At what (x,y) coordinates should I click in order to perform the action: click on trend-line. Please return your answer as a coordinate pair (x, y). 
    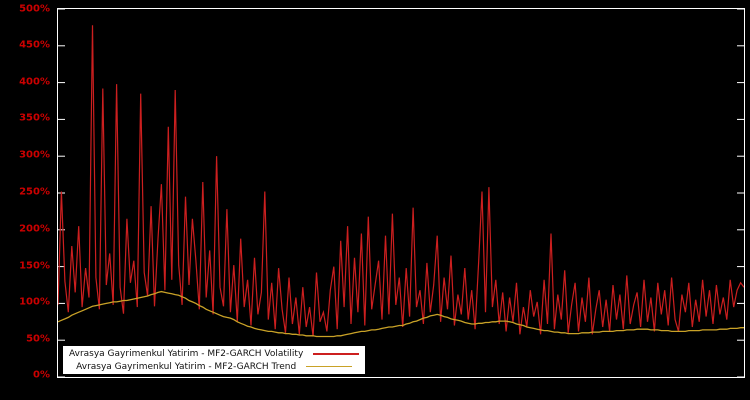
    Looking at the image, I should click on (401, 314).